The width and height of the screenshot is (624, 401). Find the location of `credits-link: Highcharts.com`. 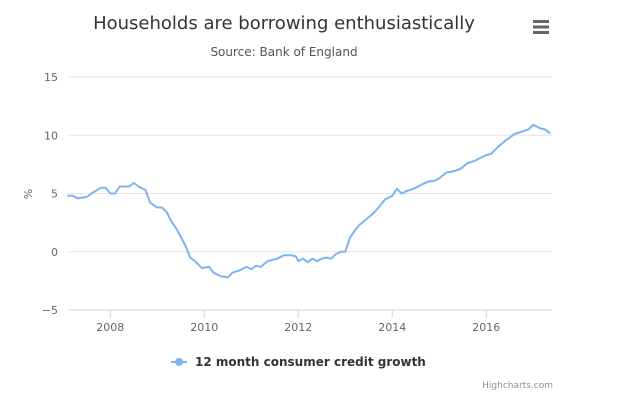

credits-link: Highcharts.com is located at coordinates (517, 386).